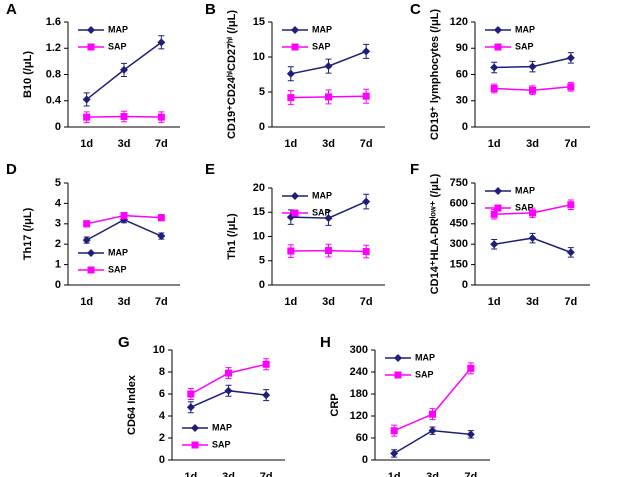  What do you see at coordinates (58, 224) in the screenshot?
I see `y-tick-label: 3` at bounding box center [58, 224].